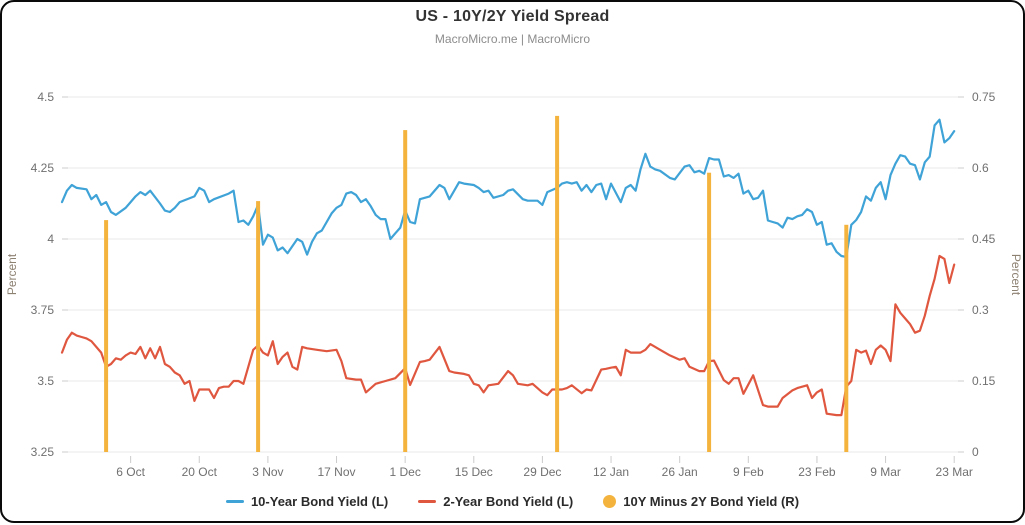 This screenshot has height=525, width=1025. I want to click on svg-text: 0.15, so click(984, 381).